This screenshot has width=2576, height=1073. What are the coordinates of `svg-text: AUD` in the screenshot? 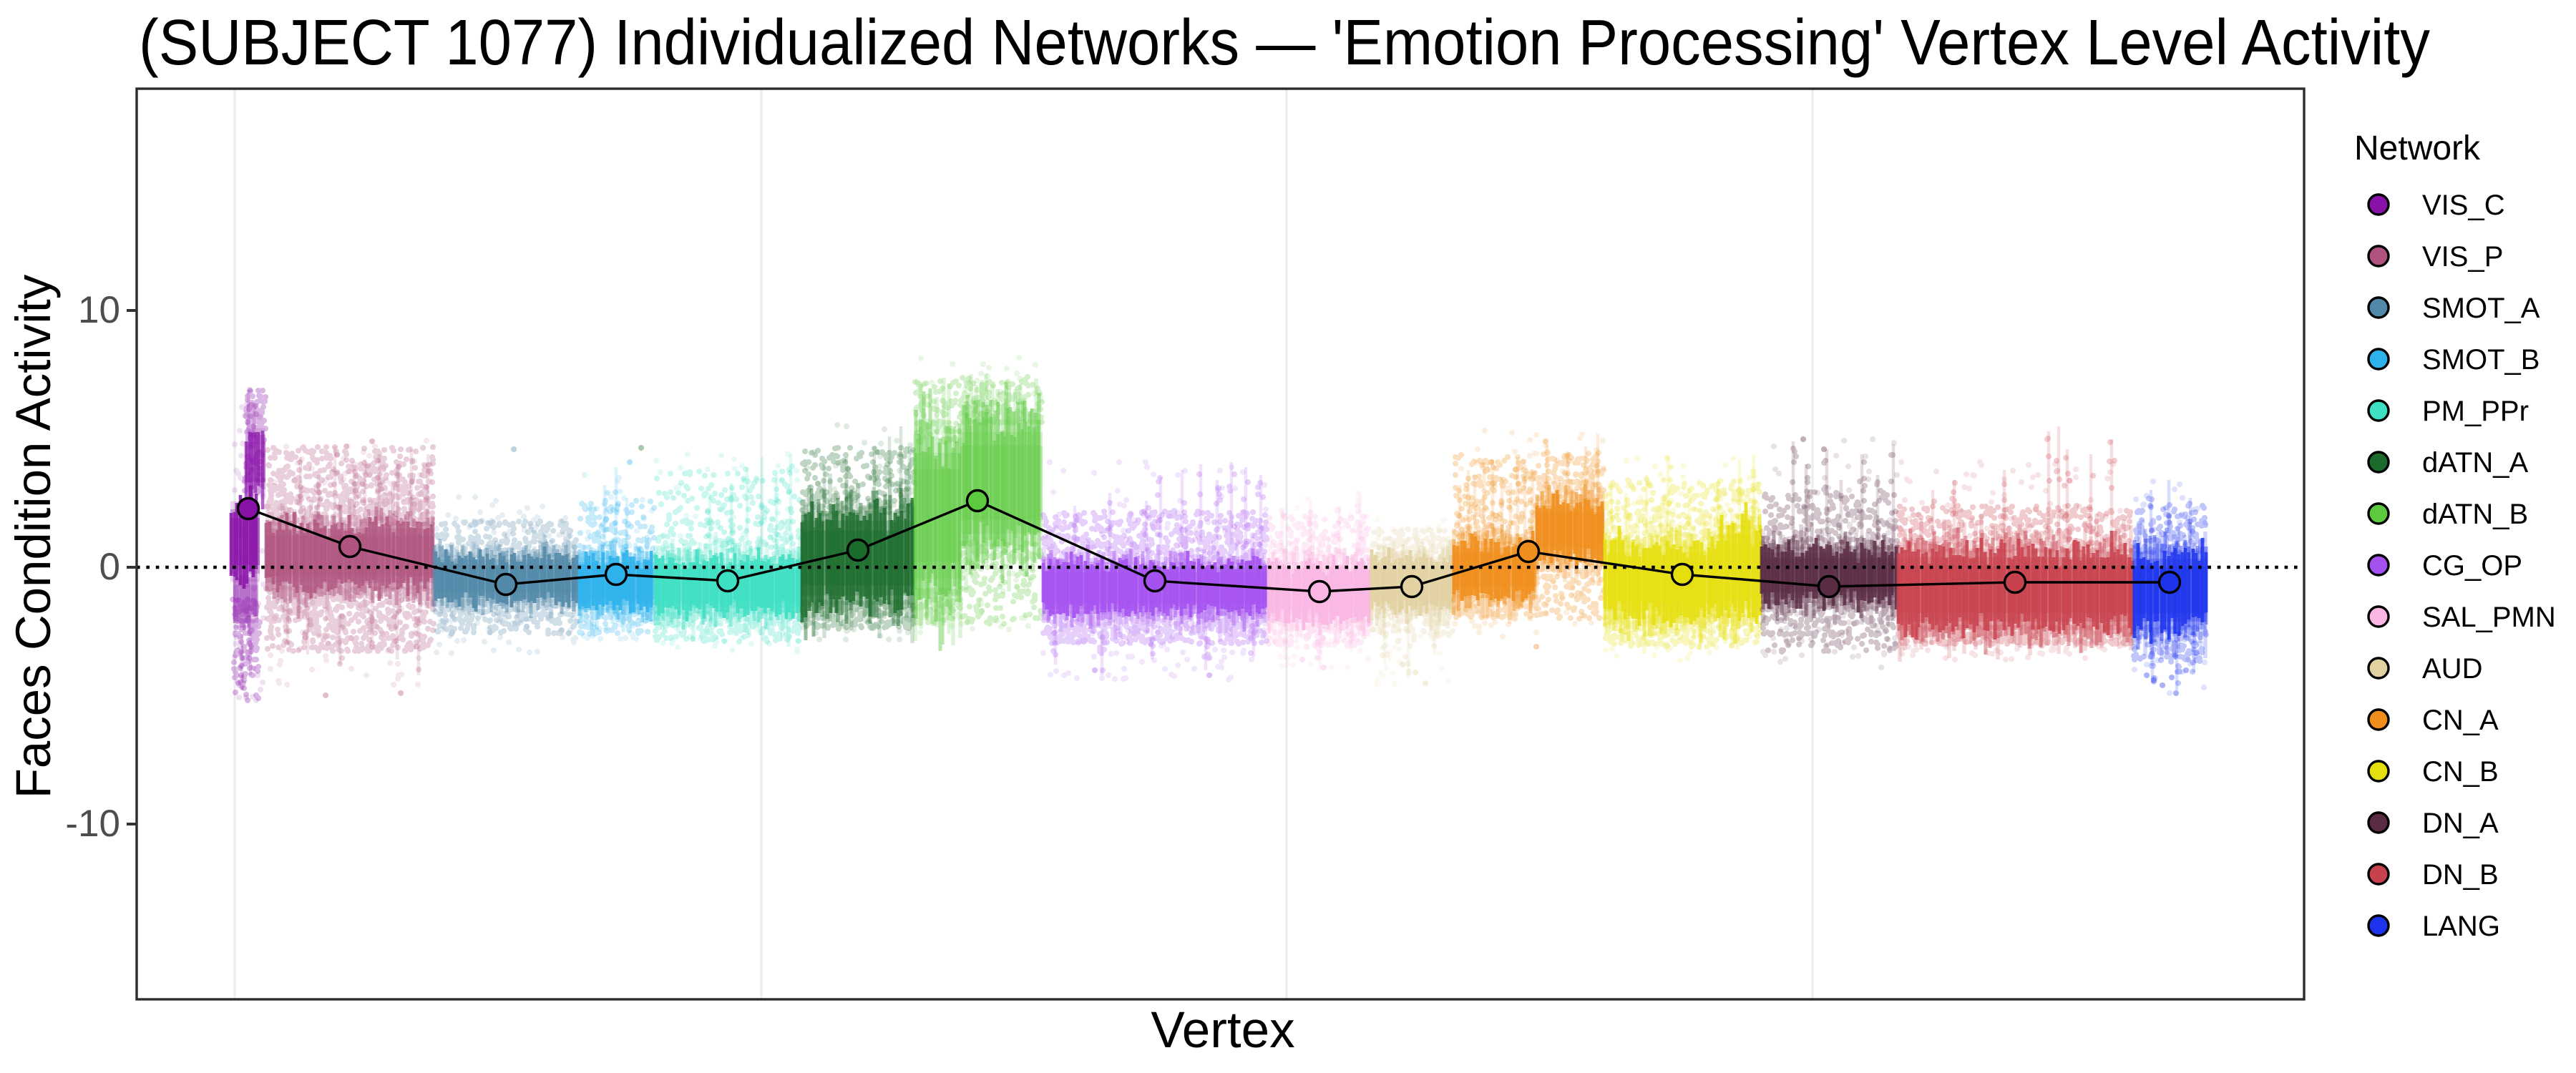 It's located at (2452, 669).